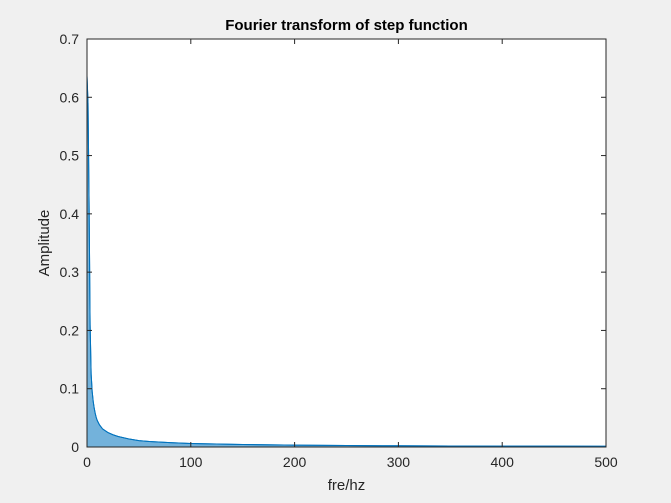 The width and height of the screenshot is (671, 503). What do you see at coordinates (503, 462) in the screenshot?
I see `x-tick-label: 400` at bounding box center [503, 462].